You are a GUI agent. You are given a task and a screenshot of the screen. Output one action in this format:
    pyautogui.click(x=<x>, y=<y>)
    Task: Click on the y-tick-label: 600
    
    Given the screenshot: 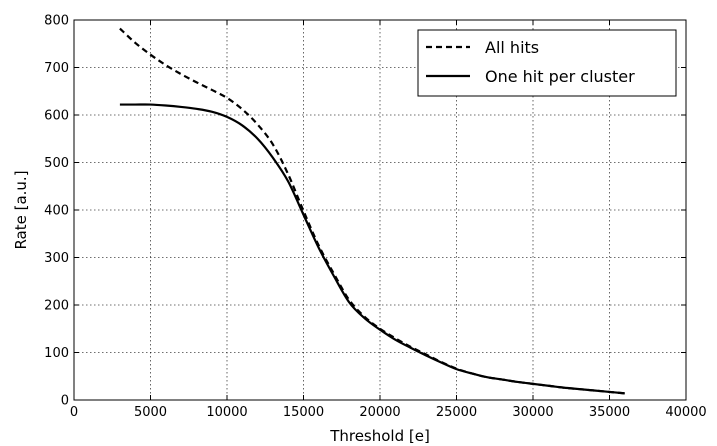 What is the action you would take?
    pyautogui.click(x=56, y=116)
    